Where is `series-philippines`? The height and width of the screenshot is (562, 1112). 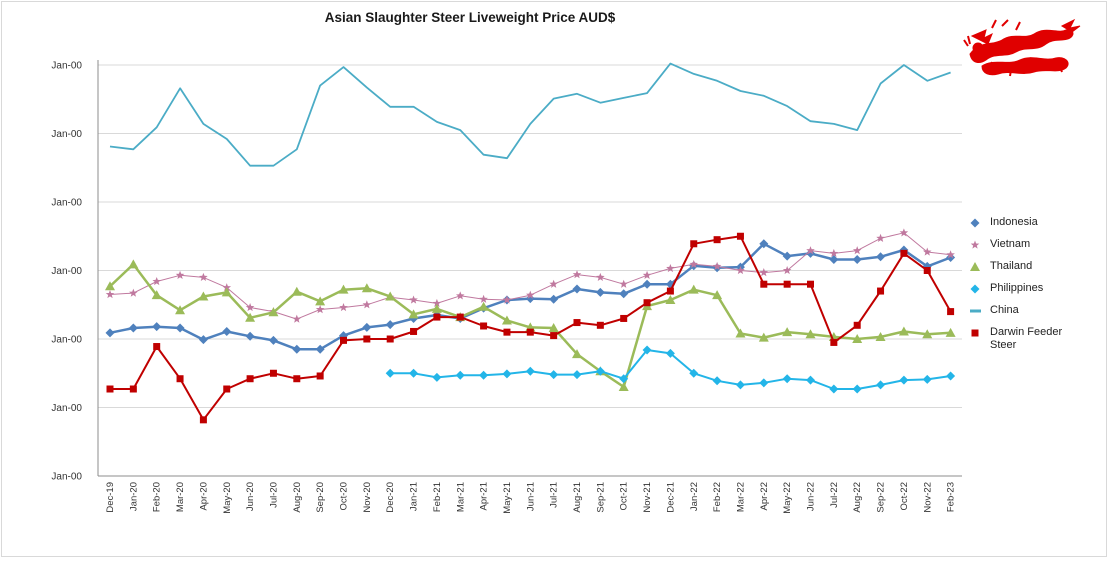
series-philippines is located at coordinates (670, 369).